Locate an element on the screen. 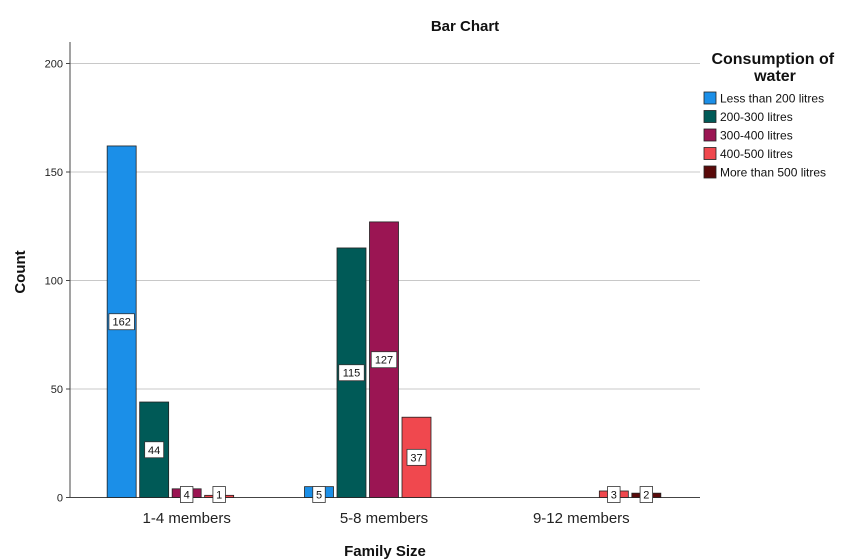  legend-title-line-2: water is located at coordinates (774, 76).